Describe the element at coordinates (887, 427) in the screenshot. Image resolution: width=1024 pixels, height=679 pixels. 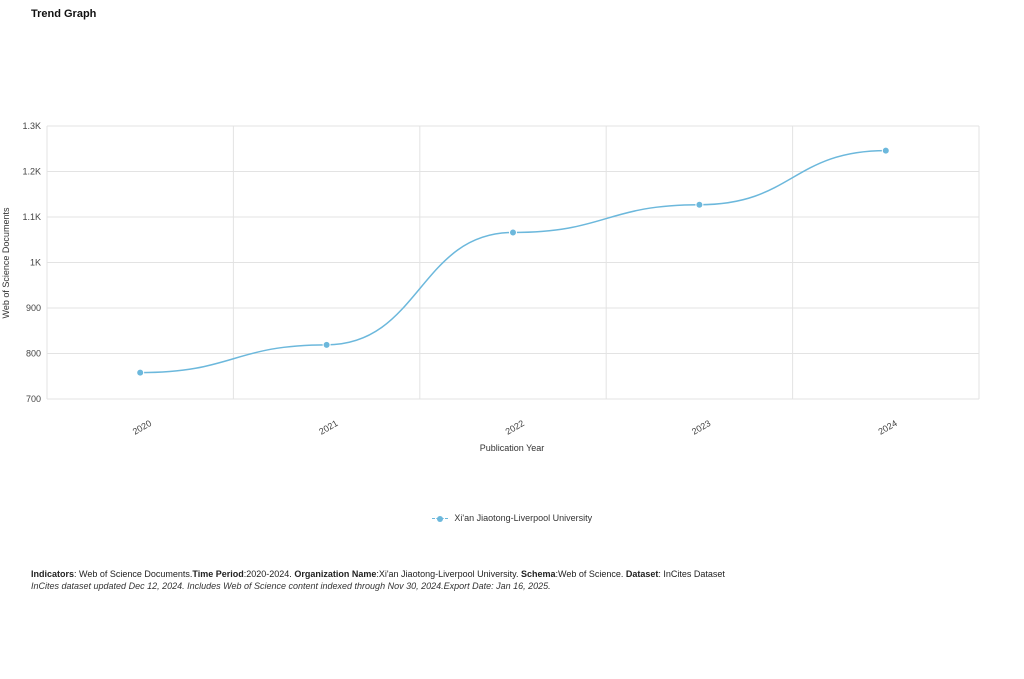
I see `x-tick-label: 2024` at that location.